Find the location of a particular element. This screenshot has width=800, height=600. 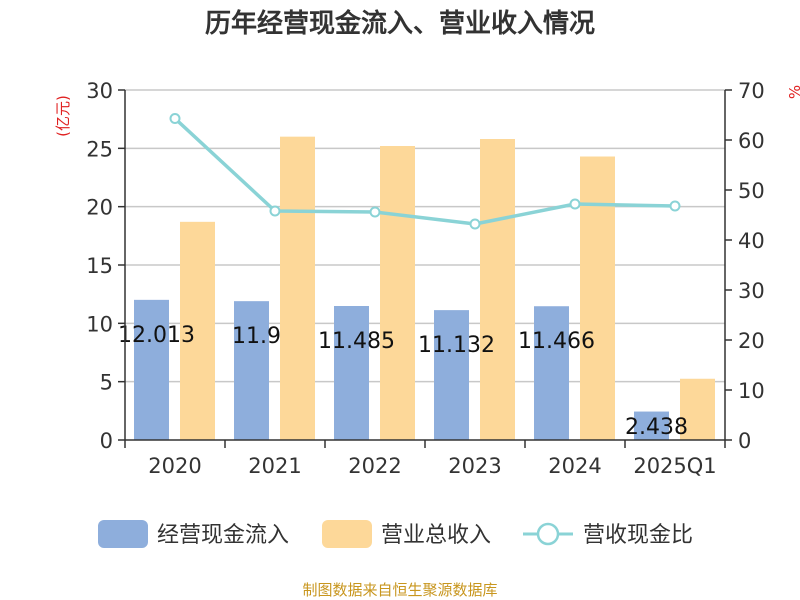

ratio-line is located at coordinates (424, 171).